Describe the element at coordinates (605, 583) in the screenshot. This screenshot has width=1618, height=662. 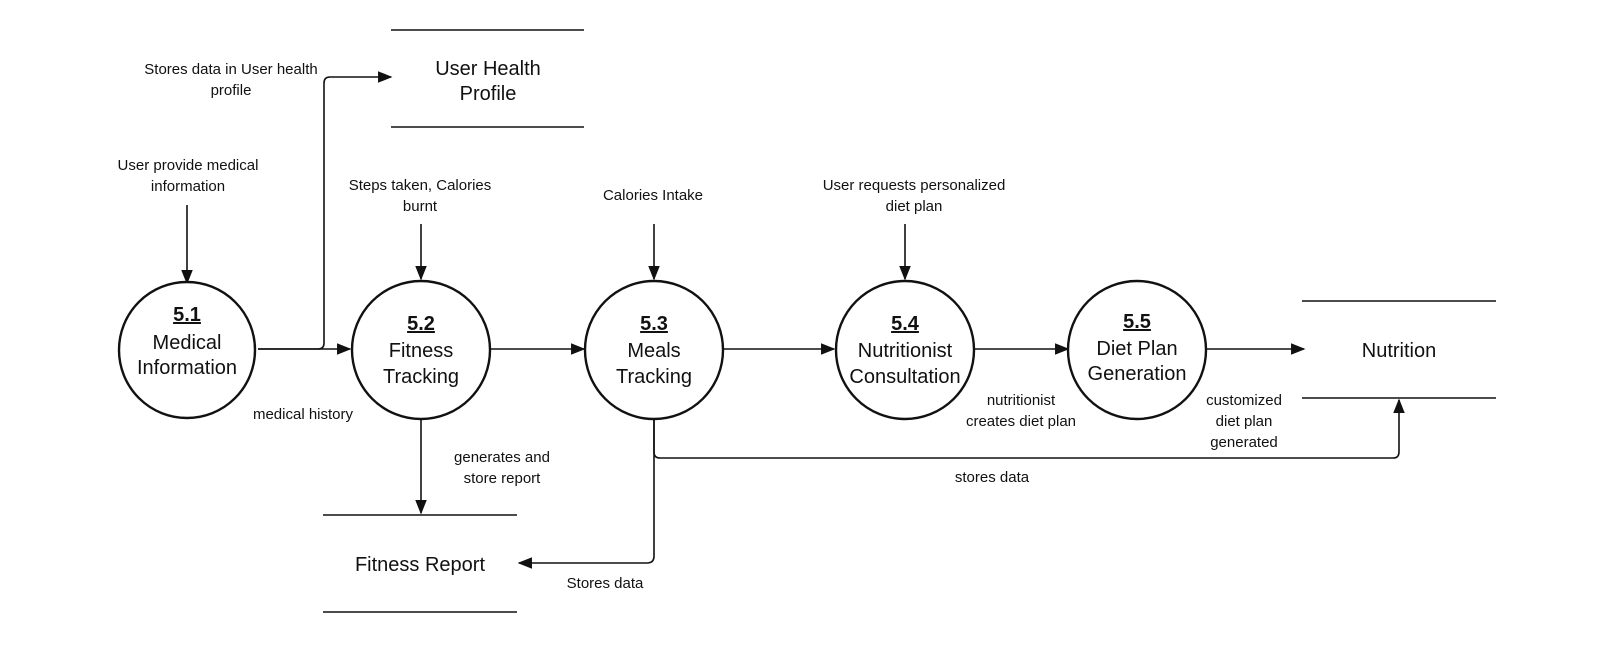
I see `flow-label-stores-data-report: Stores data` at that location.